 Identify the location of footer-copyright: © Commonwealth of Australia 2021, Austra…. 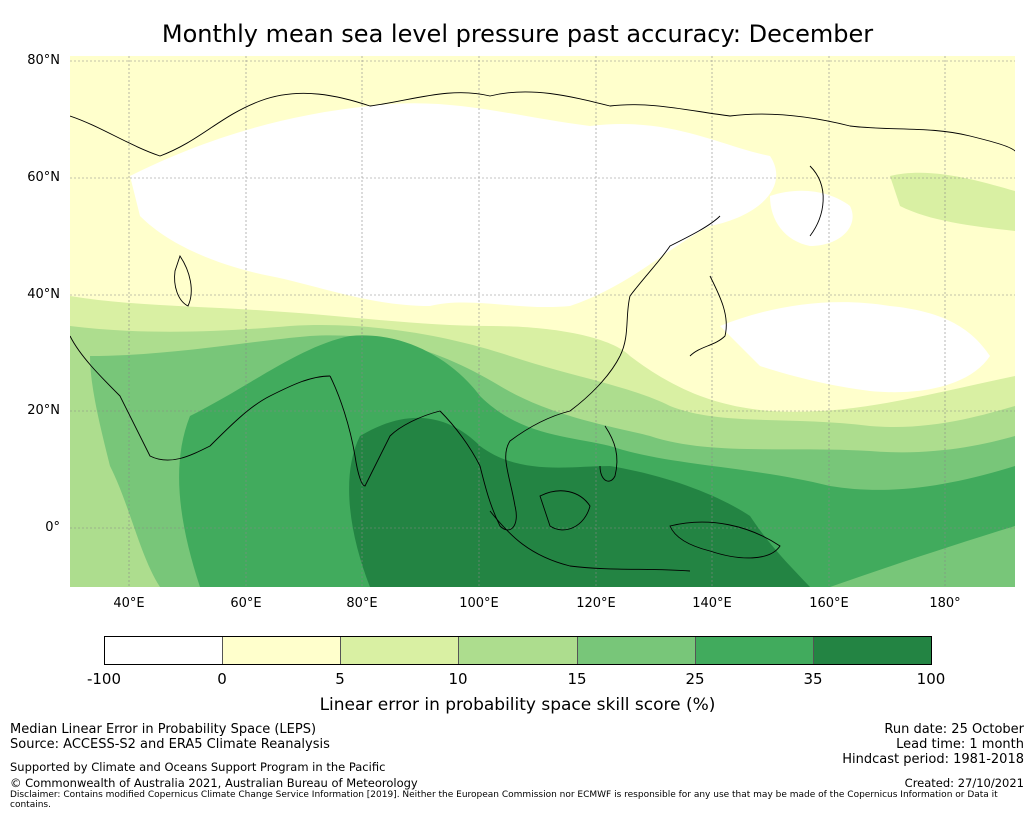
(214, 783).